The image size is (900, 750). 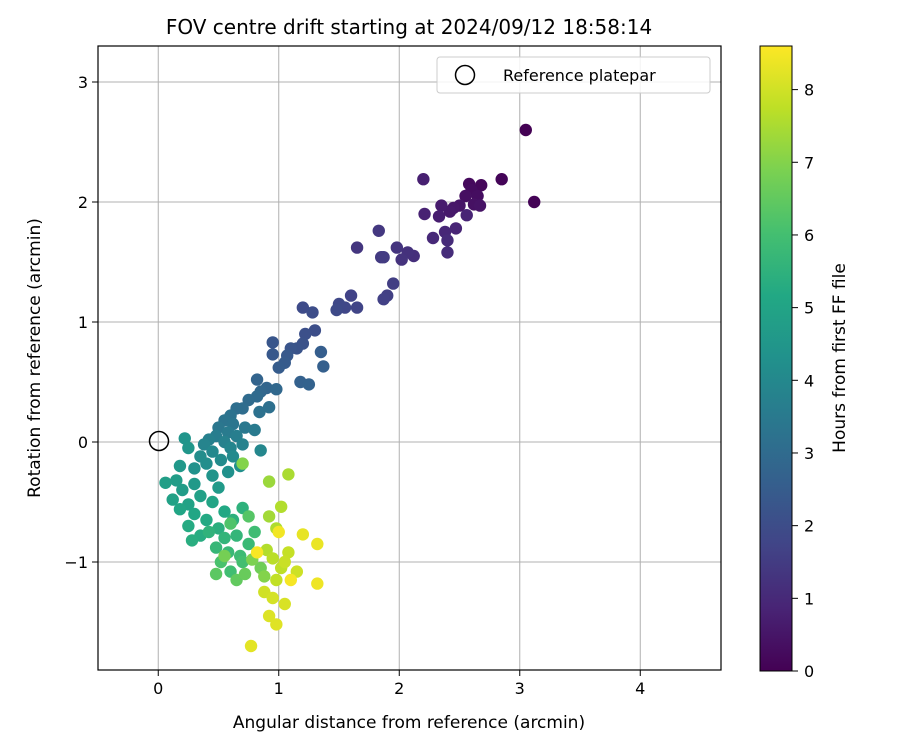 I want to click on colorbar-tick-label: 2, so click(x=809, y=526).